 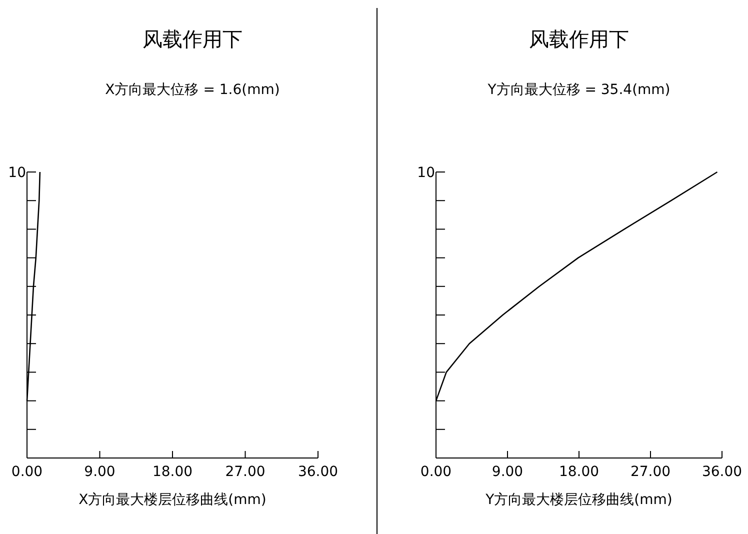 I want to click on x-axis-title: Y方向最大楼层位移曲线(mm), so click(x=578, y=500).